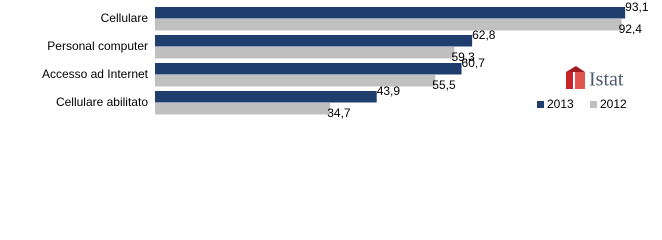 The width and height of the screenshot is (662, 240). What do you see at coordinates (575, 77) in the screenshot?
I see `logo-icon` at bounding box center [575, 77].